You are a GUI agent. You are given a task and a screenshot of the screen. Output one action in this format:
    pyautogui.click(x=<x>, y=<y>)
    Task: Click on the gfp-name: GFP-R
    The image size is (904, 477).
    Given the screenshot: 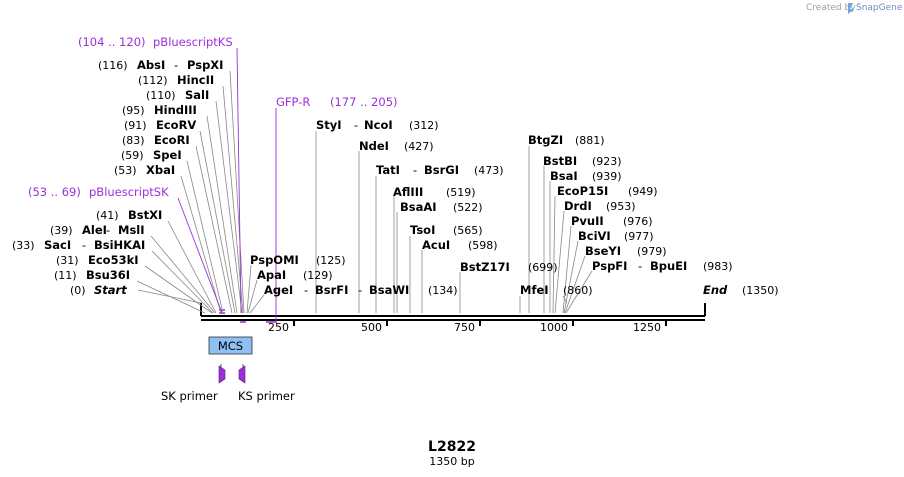 What is the action you would take?
    pyautogui.click(x=293, y=102)
    